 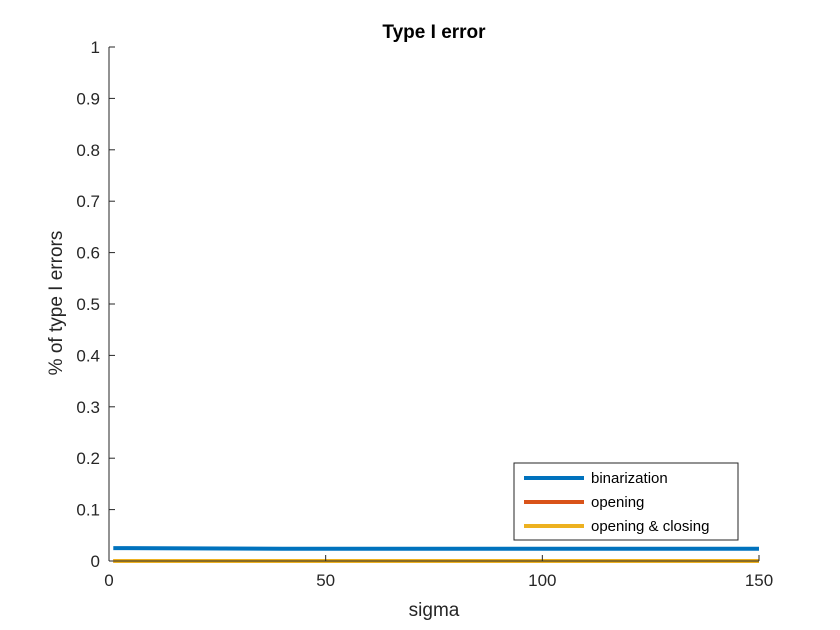 I want to click on x-tick-label: 50, so click(x=325, y=580).